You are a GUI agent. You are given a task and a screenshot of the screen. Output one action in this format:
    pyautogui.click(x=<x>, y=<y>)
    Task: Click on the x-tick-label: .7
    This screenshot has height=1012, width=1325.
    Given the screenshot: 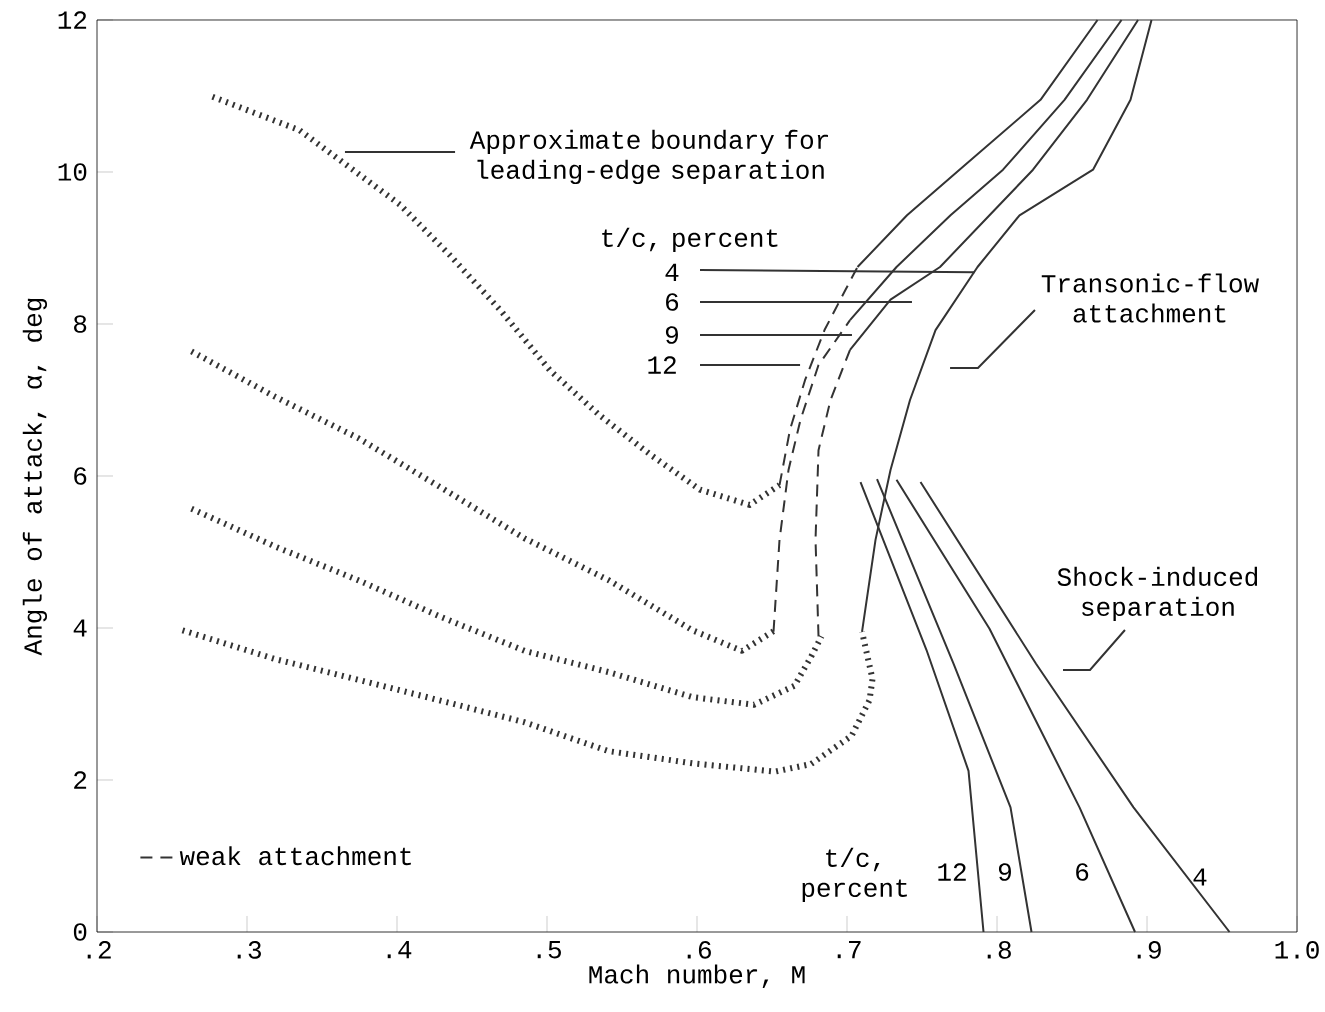 What is the action you would take?
    pyautogui.click(x=849, y=950)
    